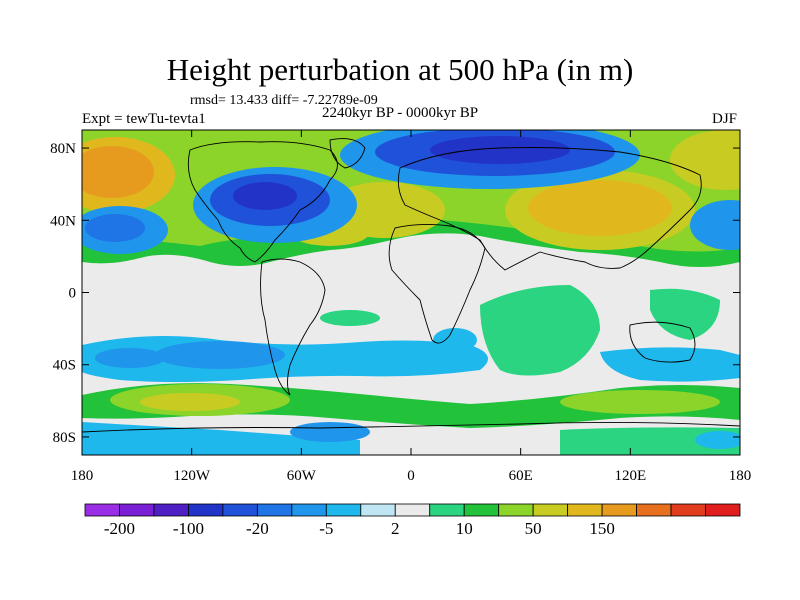 The width and height of the screenshot is (800, 600). I want to click on south-america-outline, so click(293, 327).